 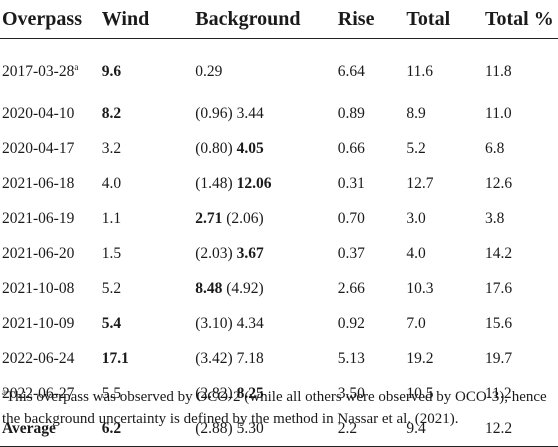 What do you see at coordinates (446, 429) in the screenshot?
I see `average-total: 9.4` at bounding box center [446, 429].